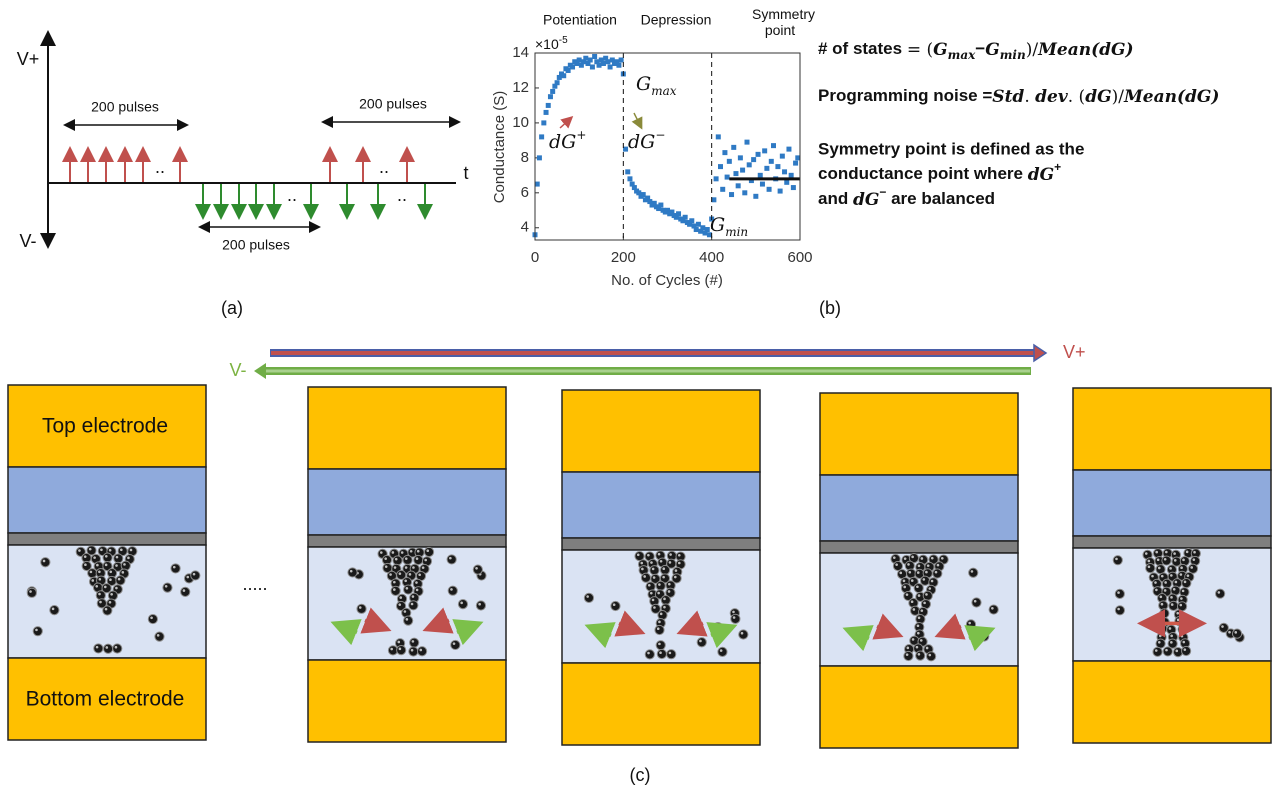 The height and width of the screenshot is (794, 1287). Describe the element at coordinates (28, 59) in the screenshot. I see `v-plus: V+` at that location.